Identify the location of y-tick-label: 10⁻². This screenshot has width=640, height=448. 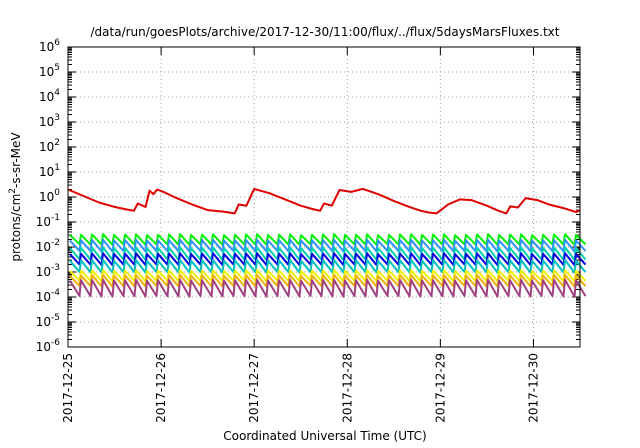
(48, 246).